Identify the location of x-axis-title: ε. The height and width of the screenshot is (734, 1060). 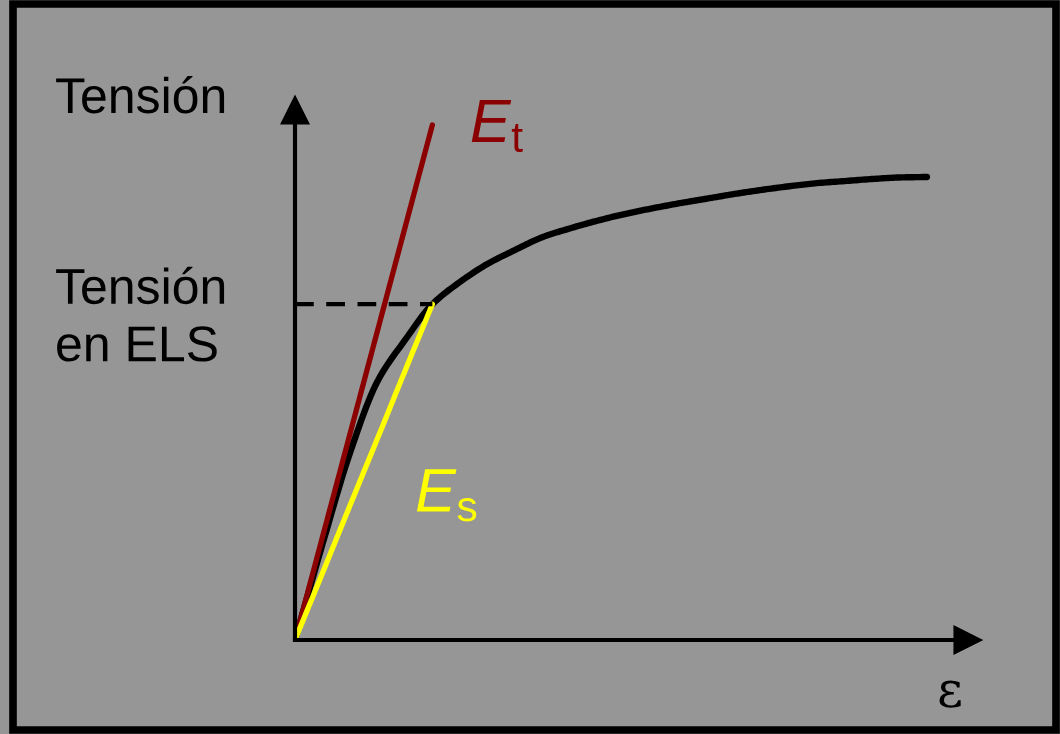
(950, 694).